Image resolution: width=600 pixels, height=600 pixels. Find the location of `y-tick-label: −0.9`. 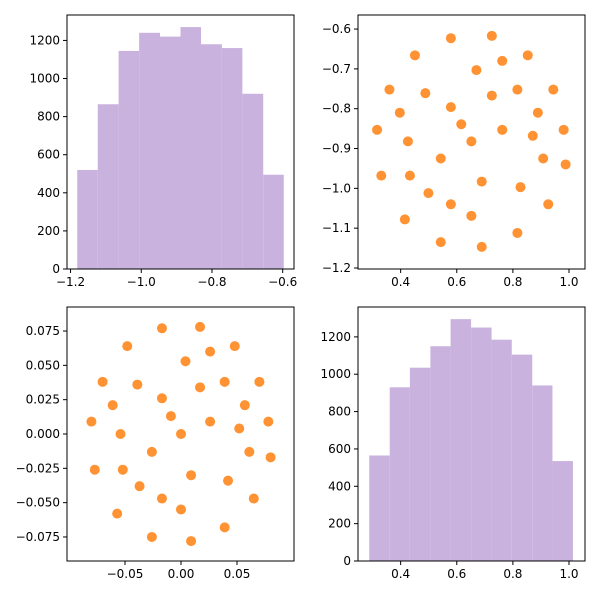

y-tick-label: −0.9 is located at coordinates (336, 149).